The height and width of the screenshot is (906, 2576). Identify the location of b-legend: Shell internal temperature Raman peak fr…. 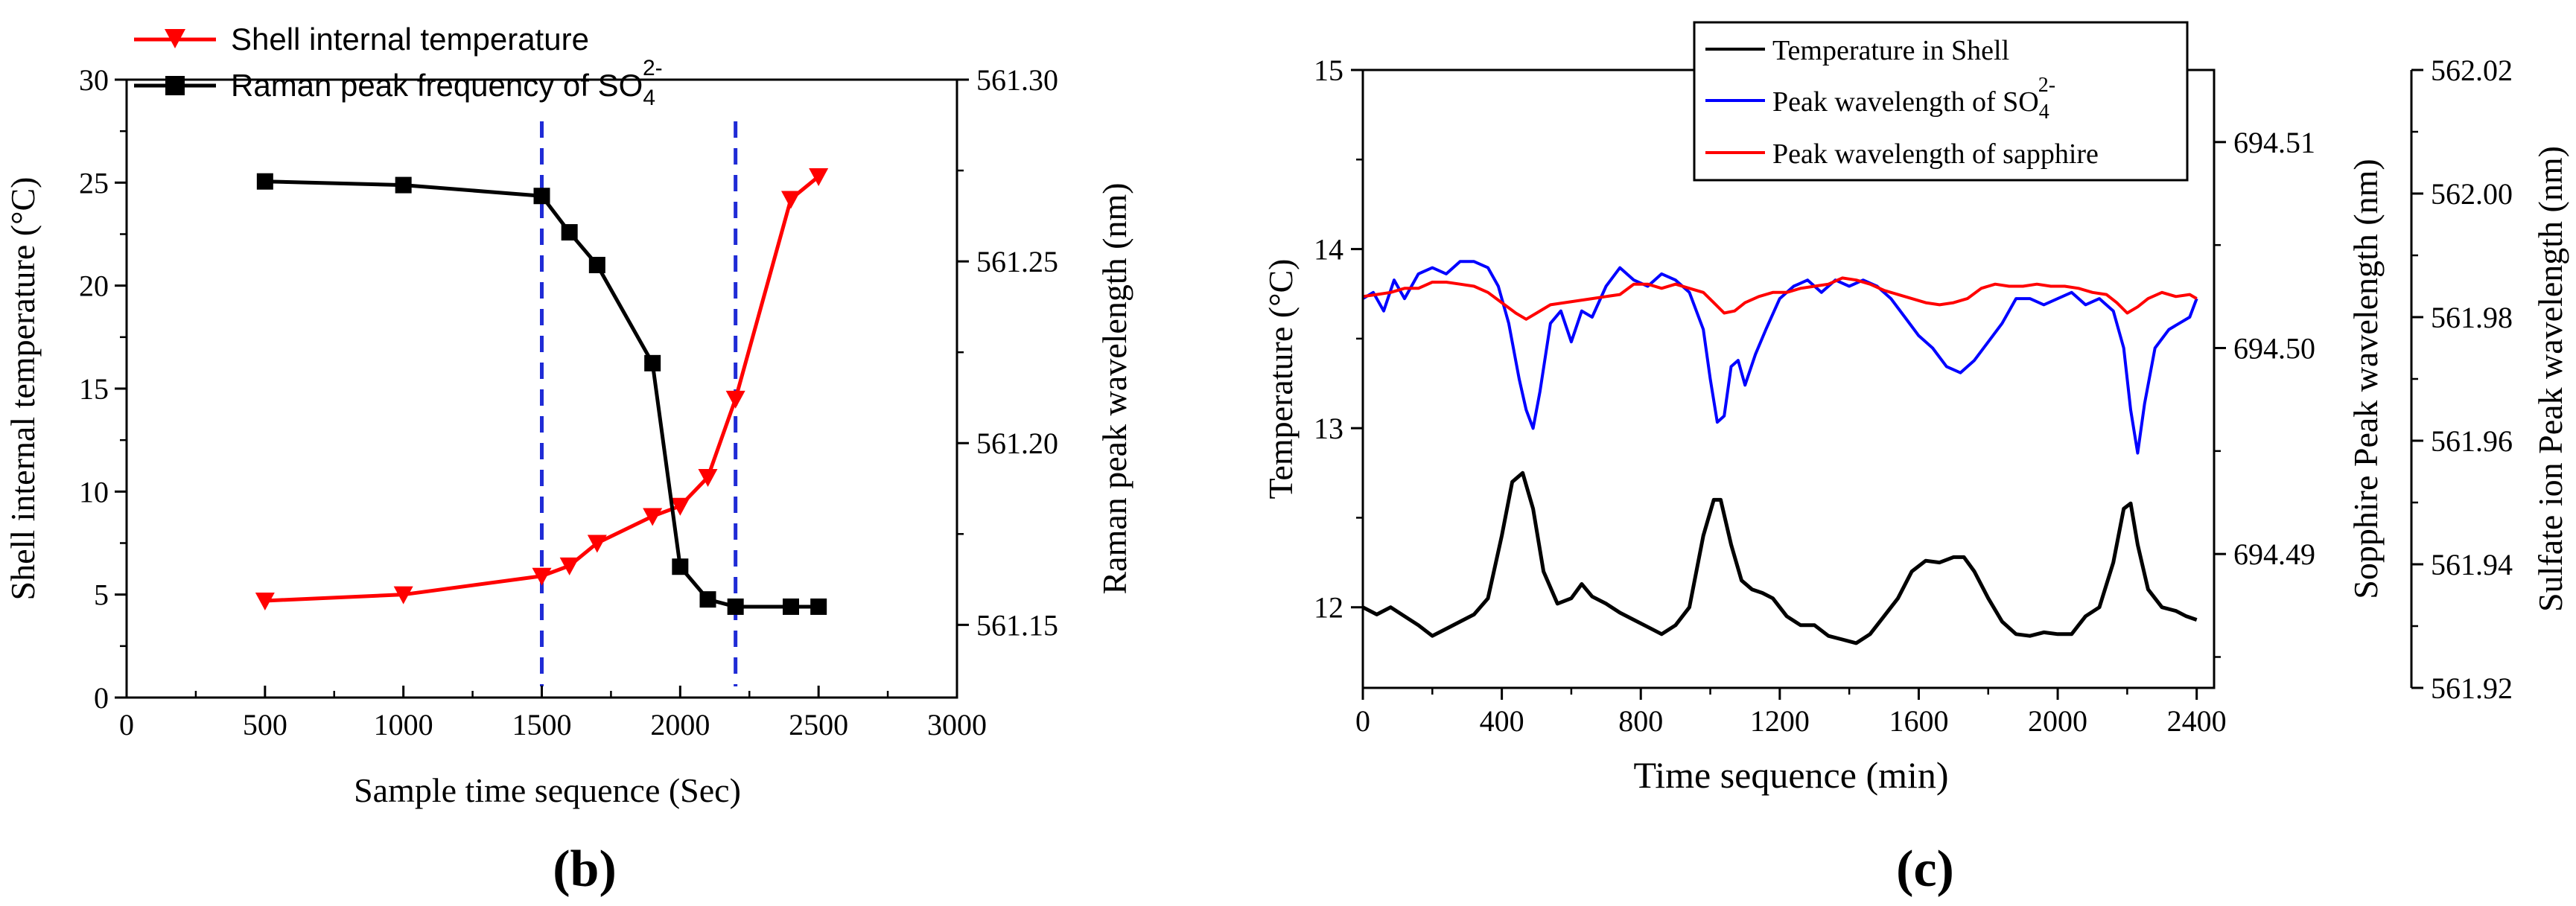
(398, 66).